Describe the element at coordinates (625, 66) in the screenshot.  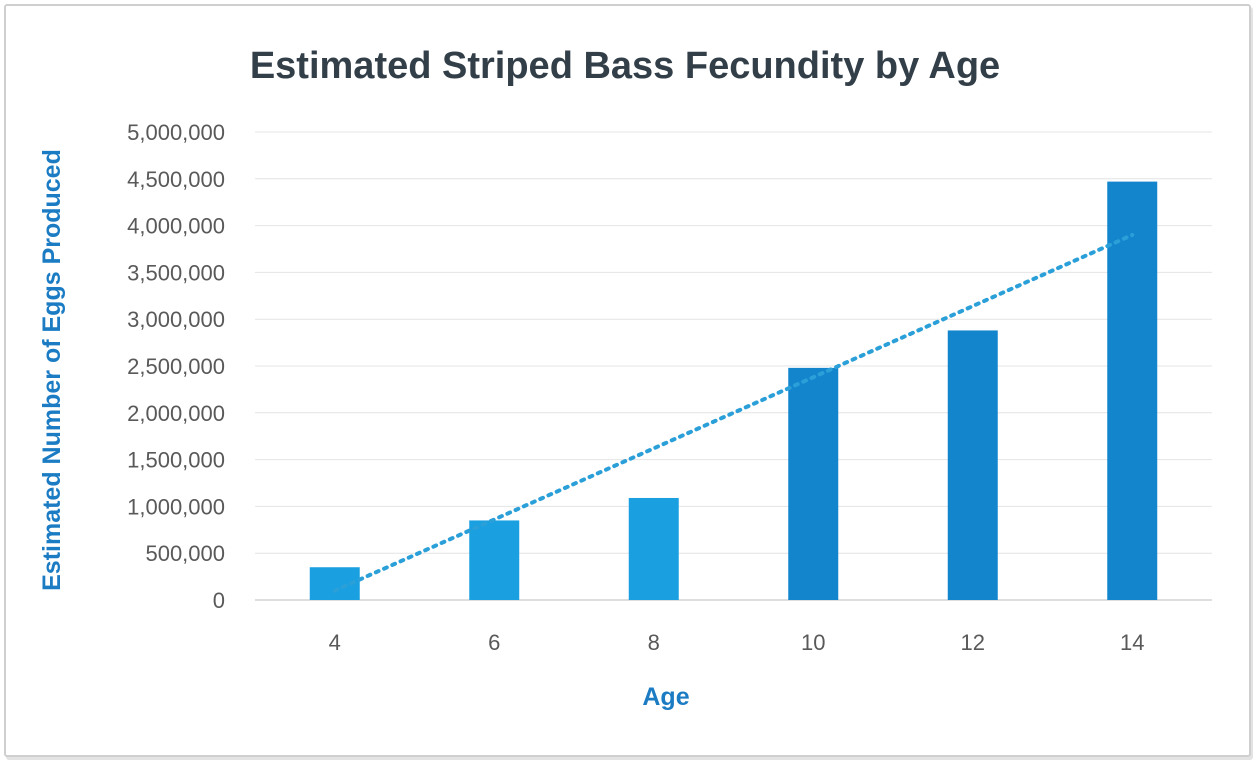
I see `chart-title: Estimated Striped Bass Fecundity by Age` at that location.